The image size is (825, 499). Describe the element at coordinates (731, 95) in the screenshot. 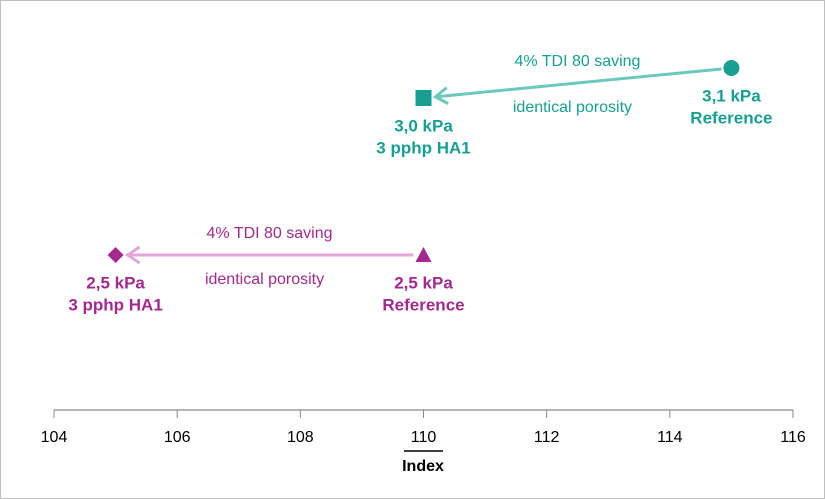

I see `point-label: 3,1 kPa` at that location.